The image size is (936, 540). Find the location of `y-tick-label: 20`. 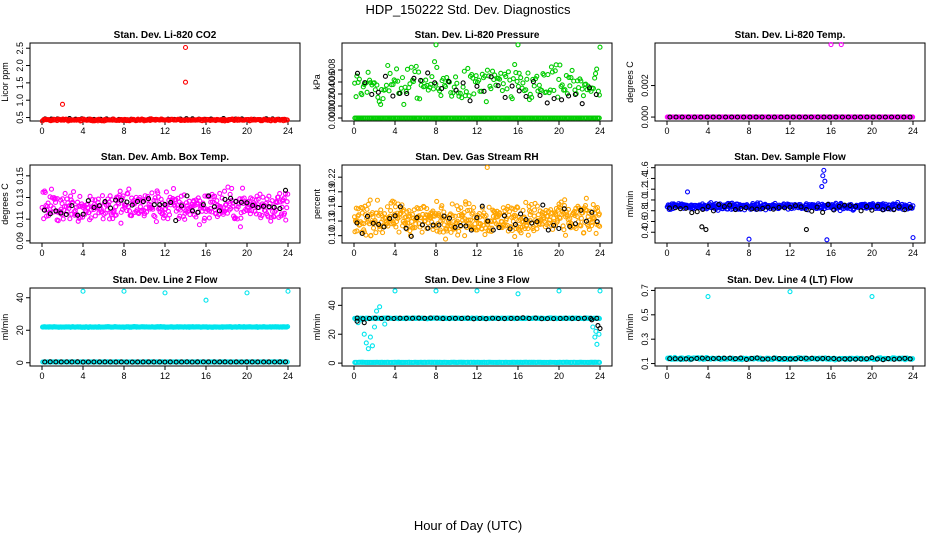

y-tick-label: 20 is located at coordinates (20, 330).